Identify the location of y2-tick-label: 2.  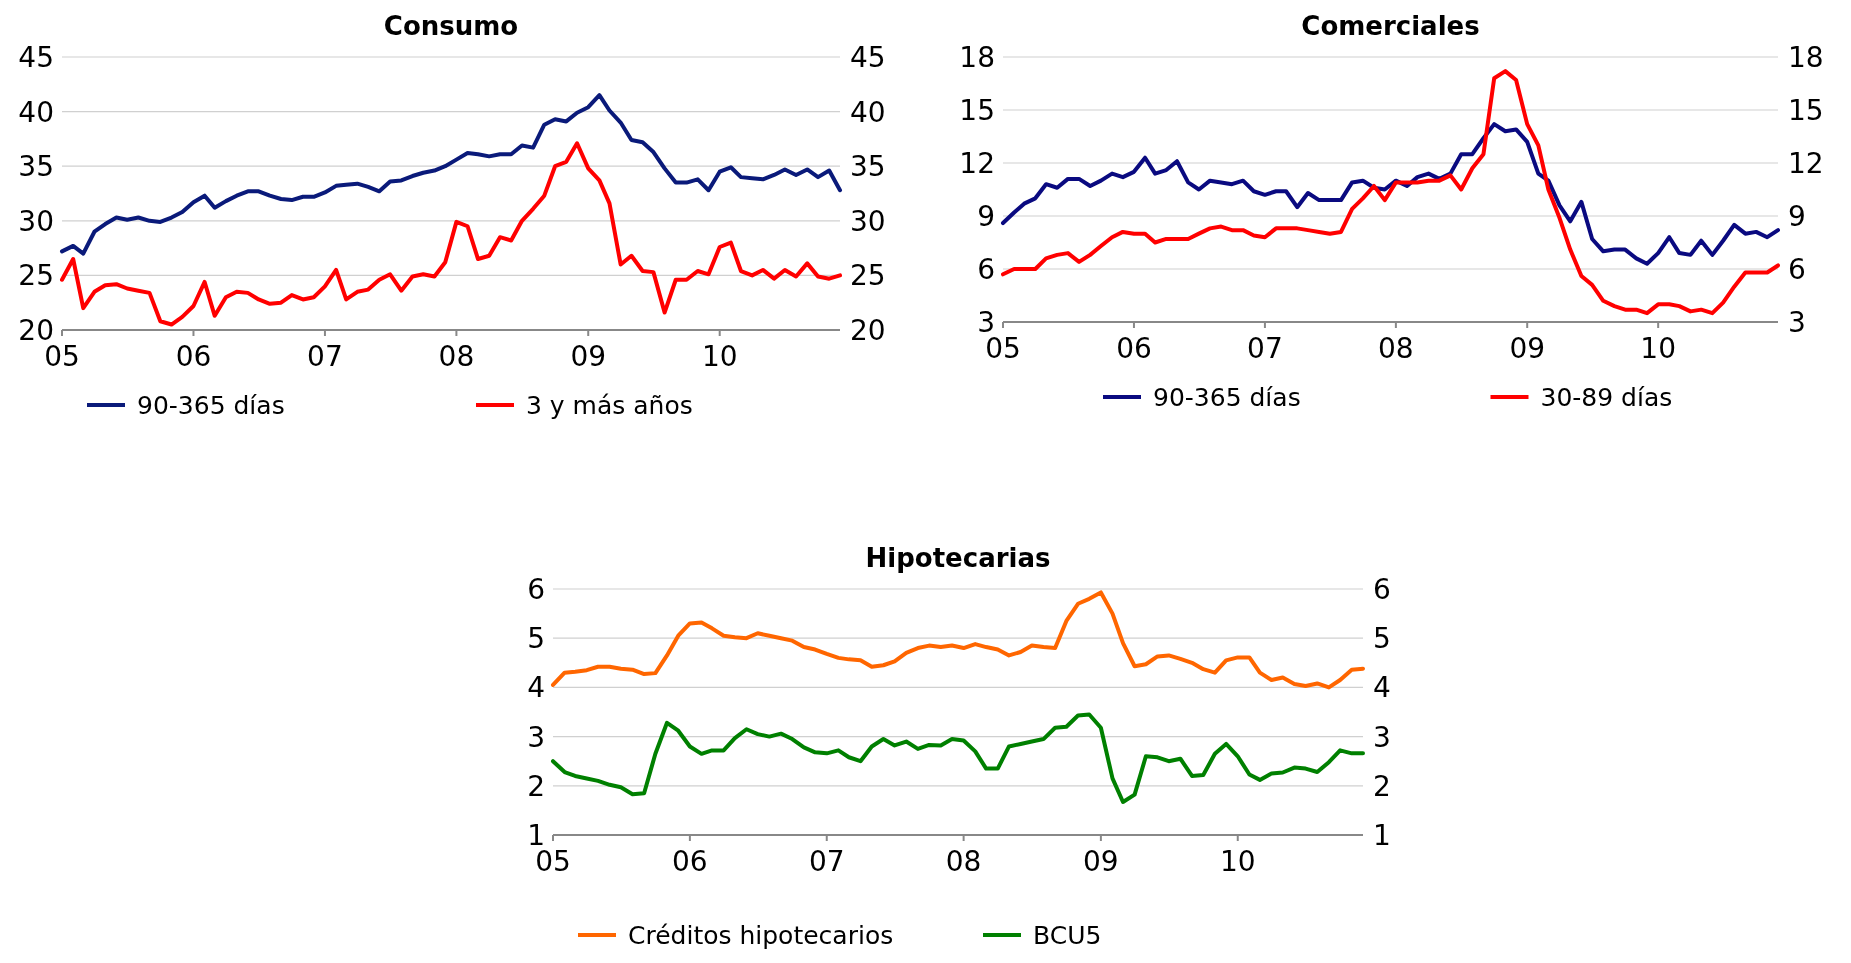
(1382, 786).